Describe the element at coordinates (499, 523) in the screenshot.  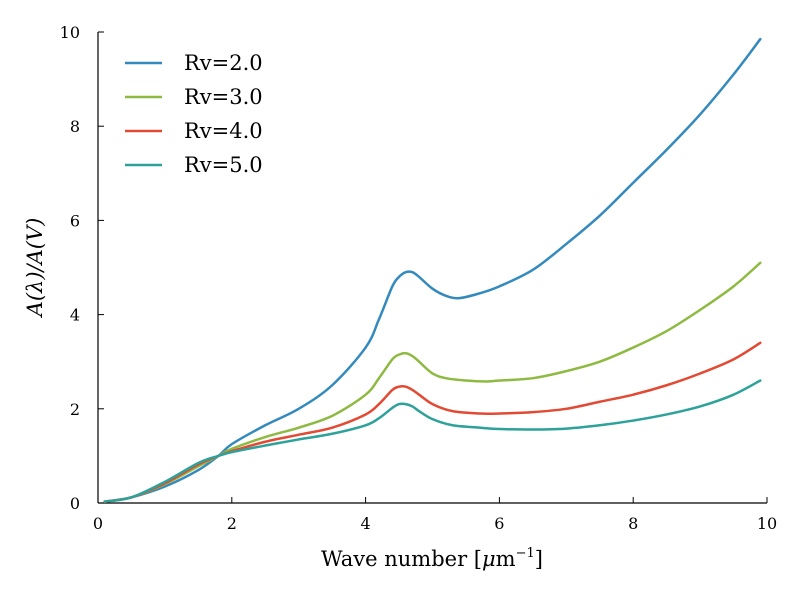
I see `x-tick-label: 6` at that location.